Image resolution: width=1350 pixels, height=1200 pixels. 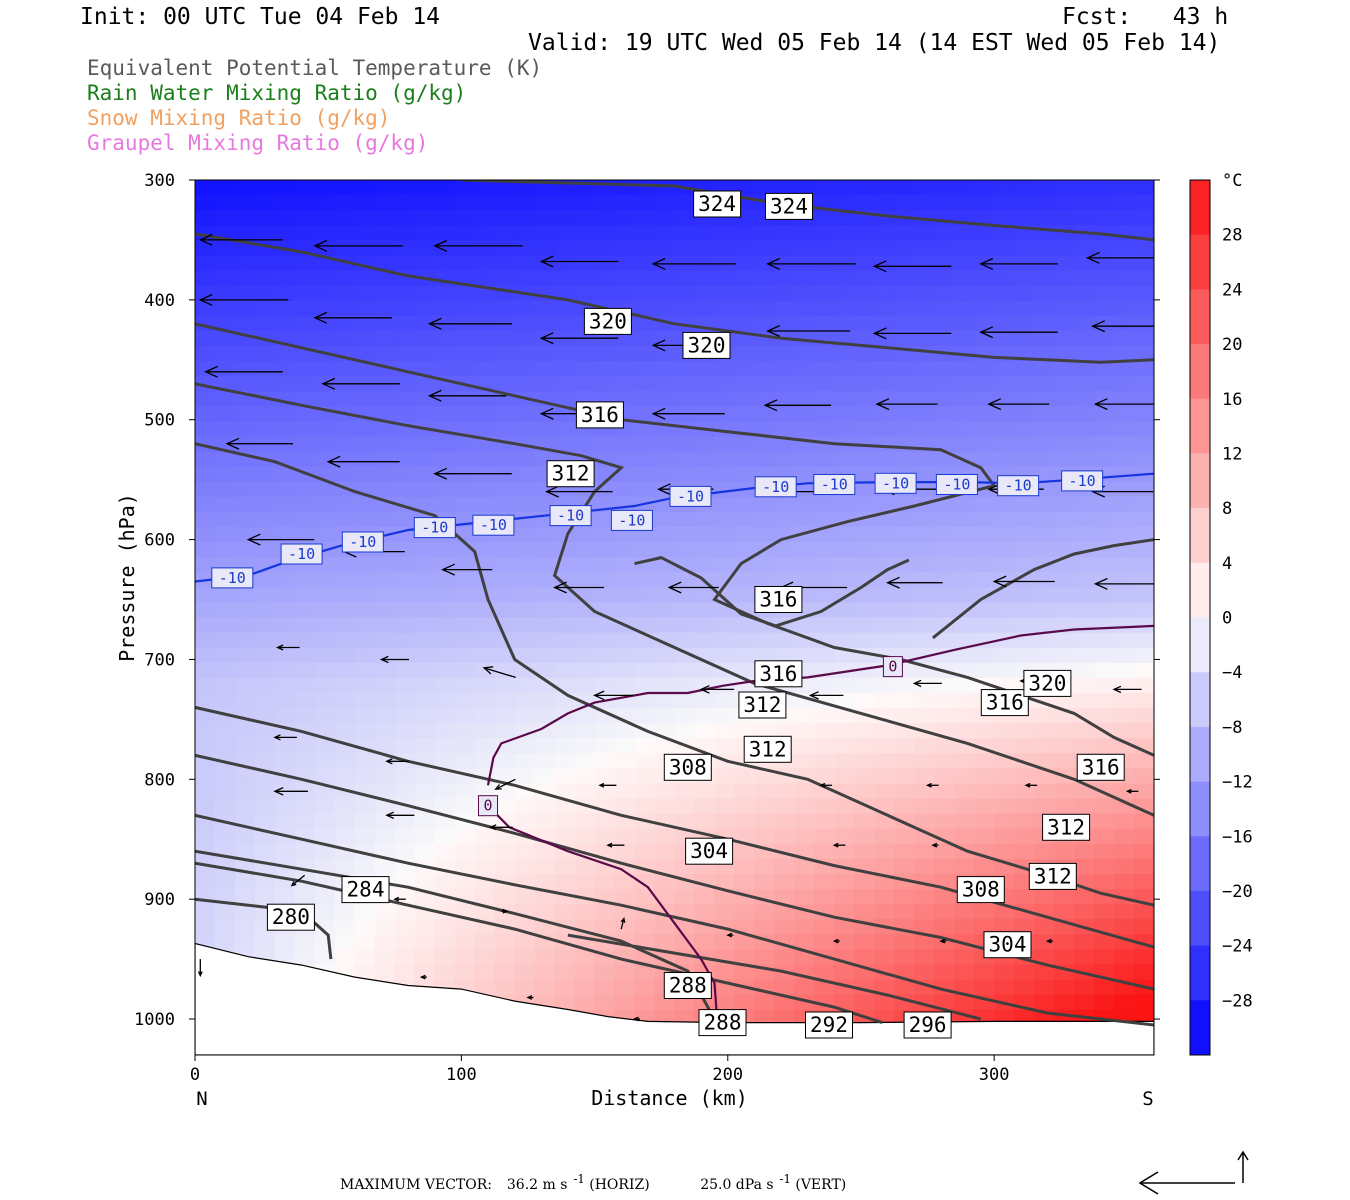 What do you see at coordinates (928, 1025) in the screenshot?
I see `theta-e-label: 296` at bounding box center [928, 1025].